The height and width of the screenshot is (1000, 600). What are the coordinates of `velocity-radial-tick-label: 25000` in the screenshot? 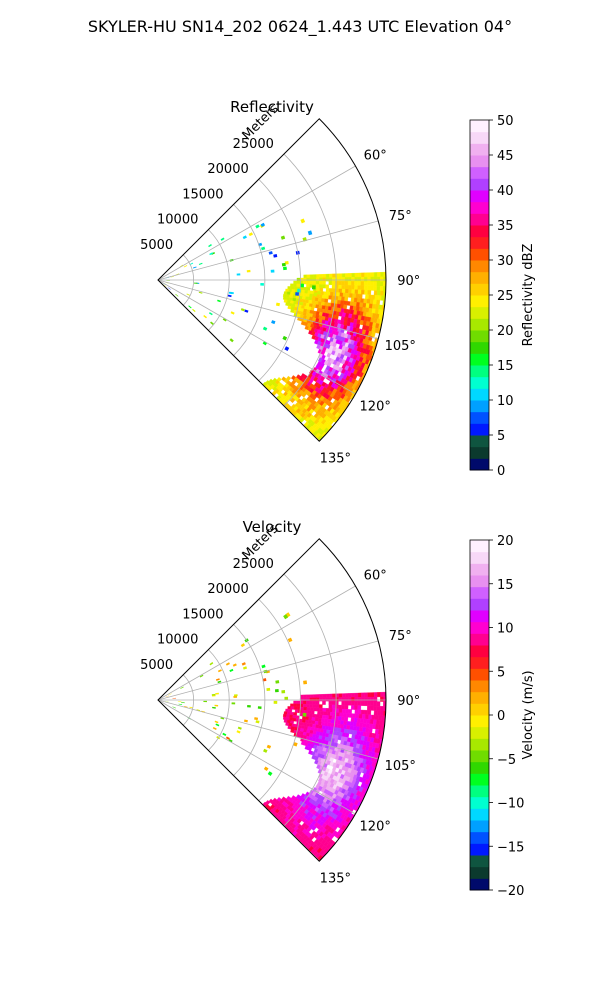 It's located at (253, 564).